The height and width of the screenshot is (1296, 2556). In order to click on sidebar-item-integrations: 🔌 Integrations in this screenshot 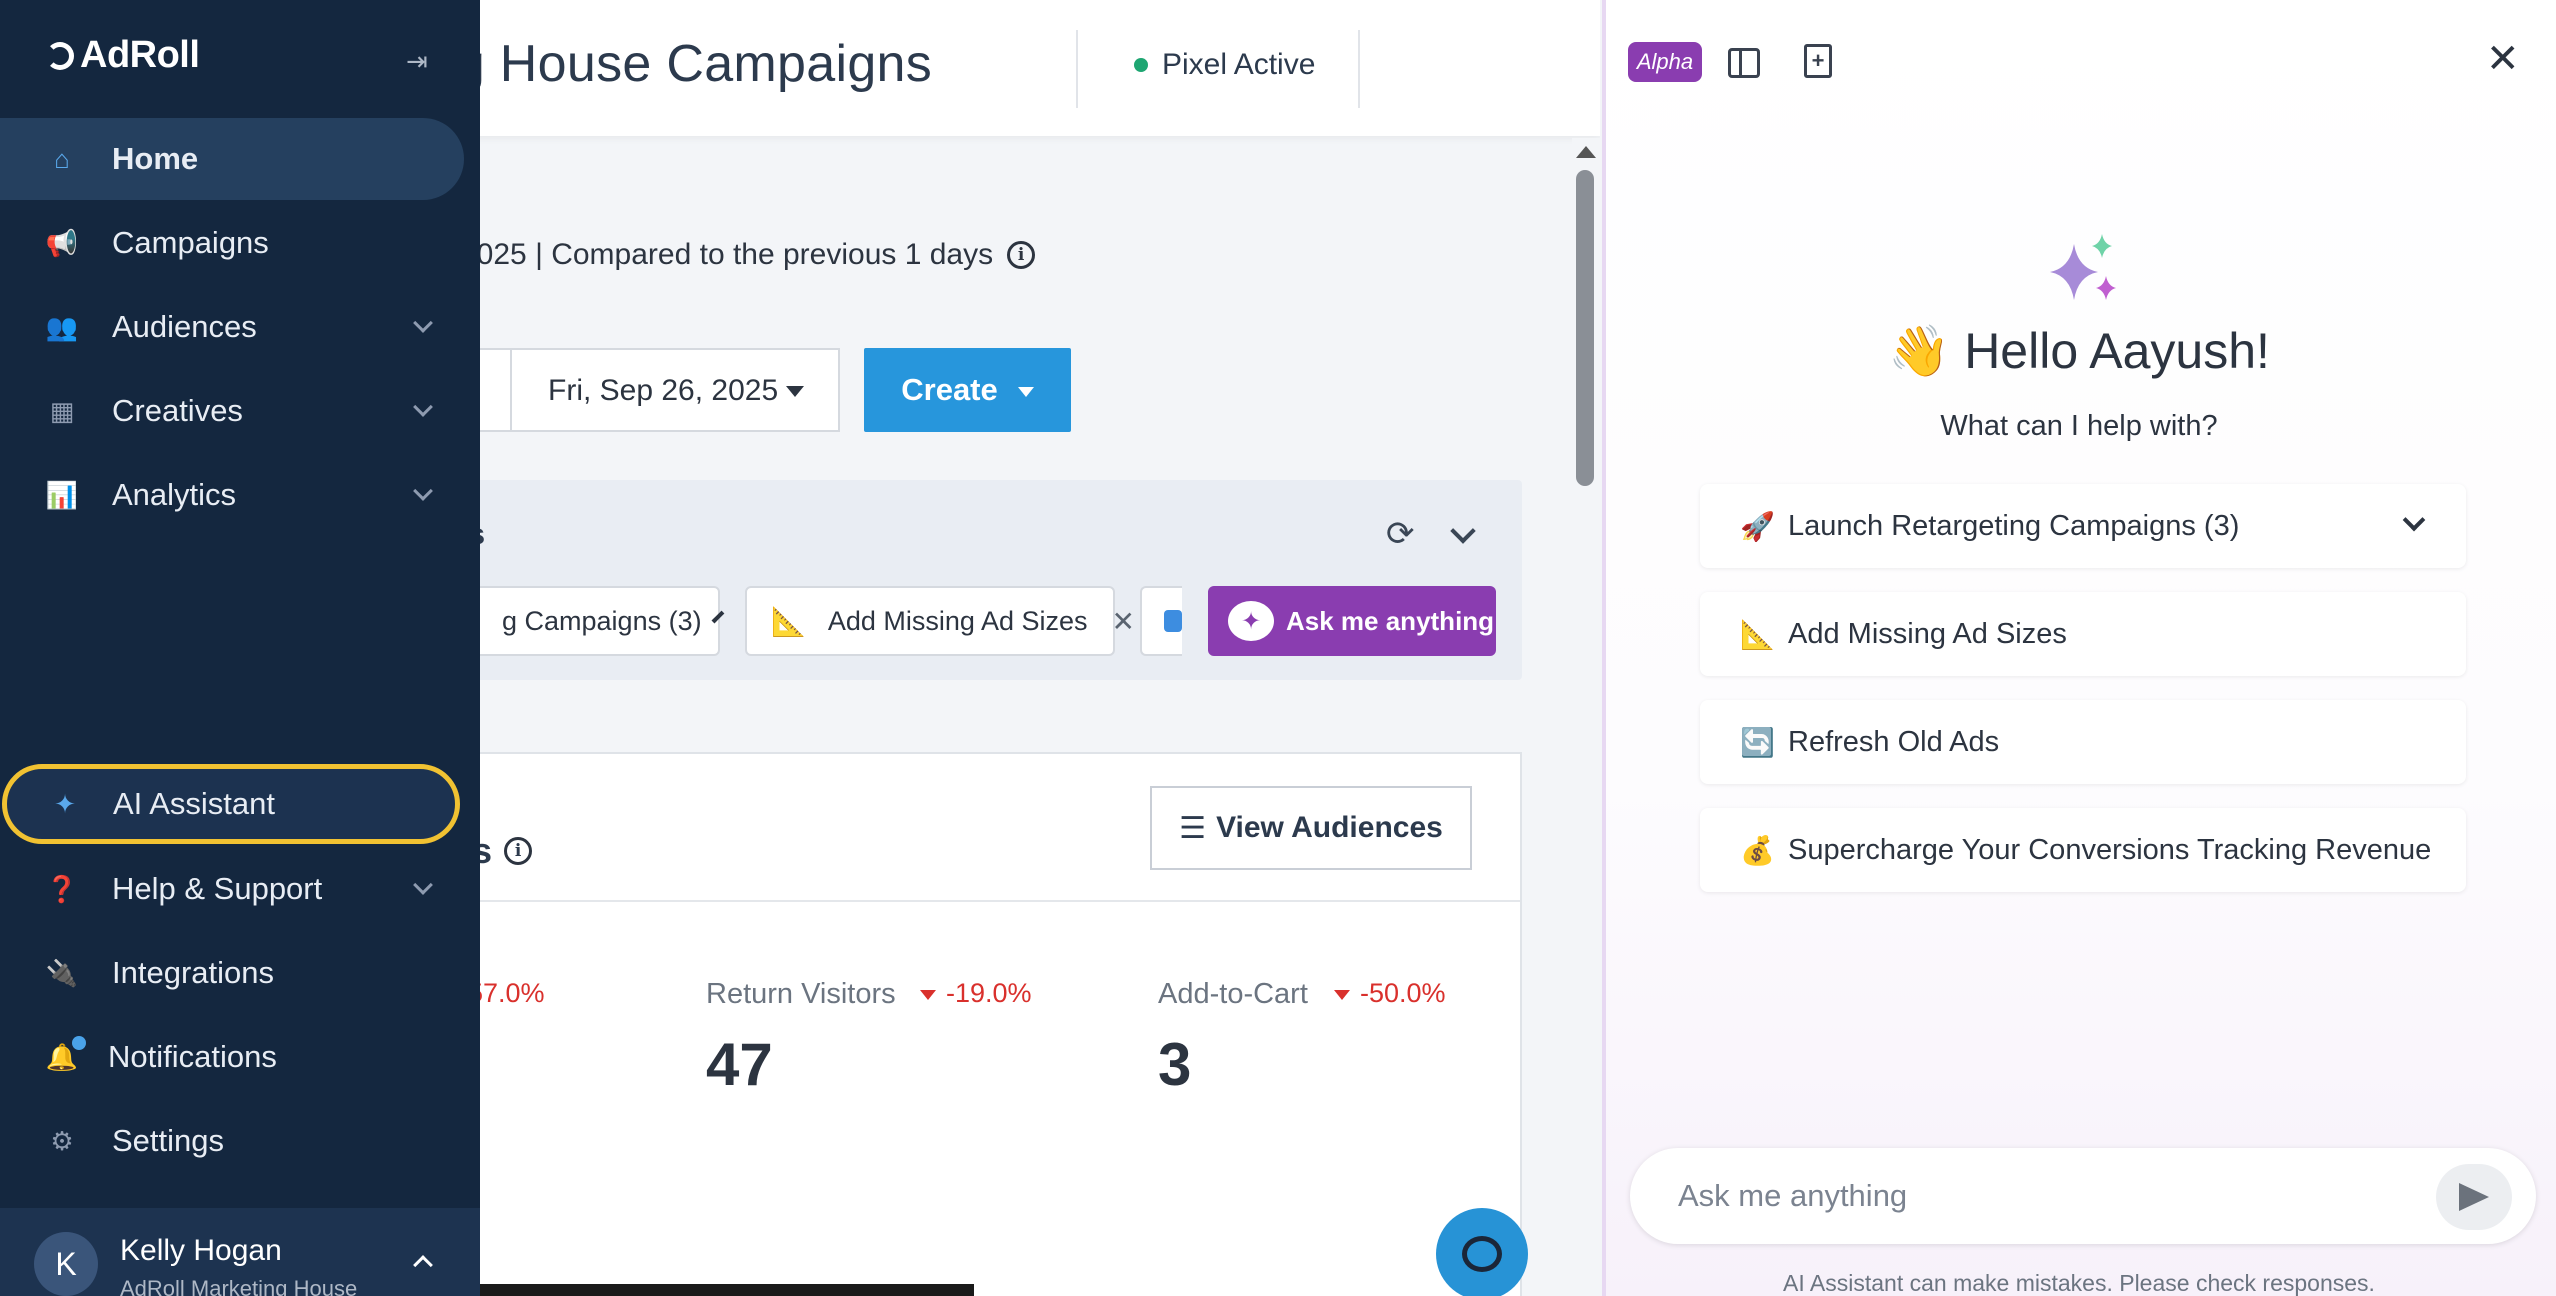, I will do `click(232, 973)`.